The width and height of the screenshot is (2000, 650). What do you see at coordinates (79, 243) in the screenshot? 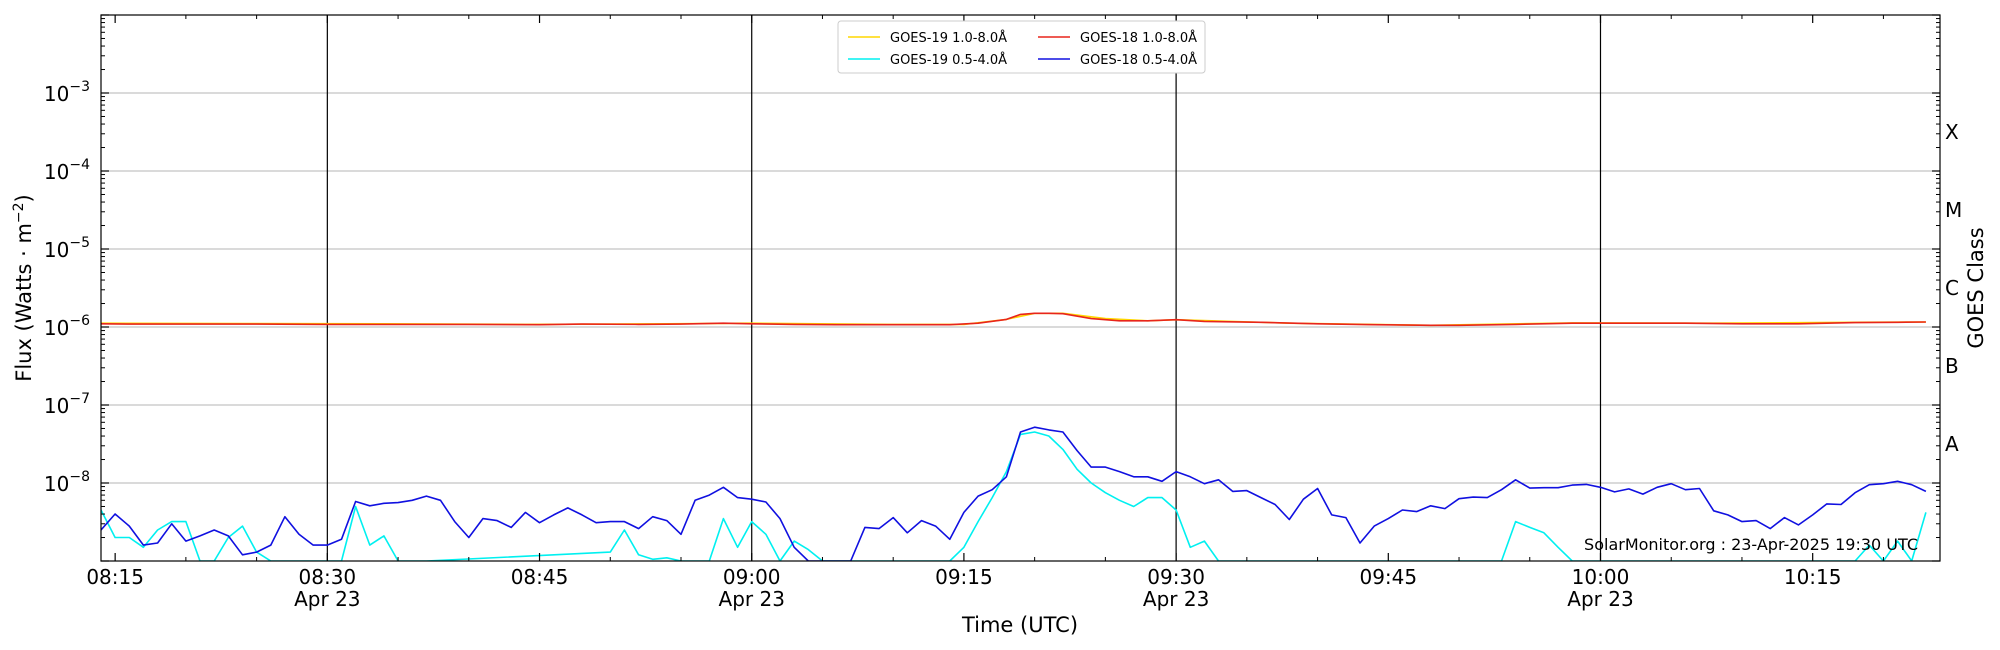
I see `y-tick-label-exponent: −5` at bounding box center [79, 243].